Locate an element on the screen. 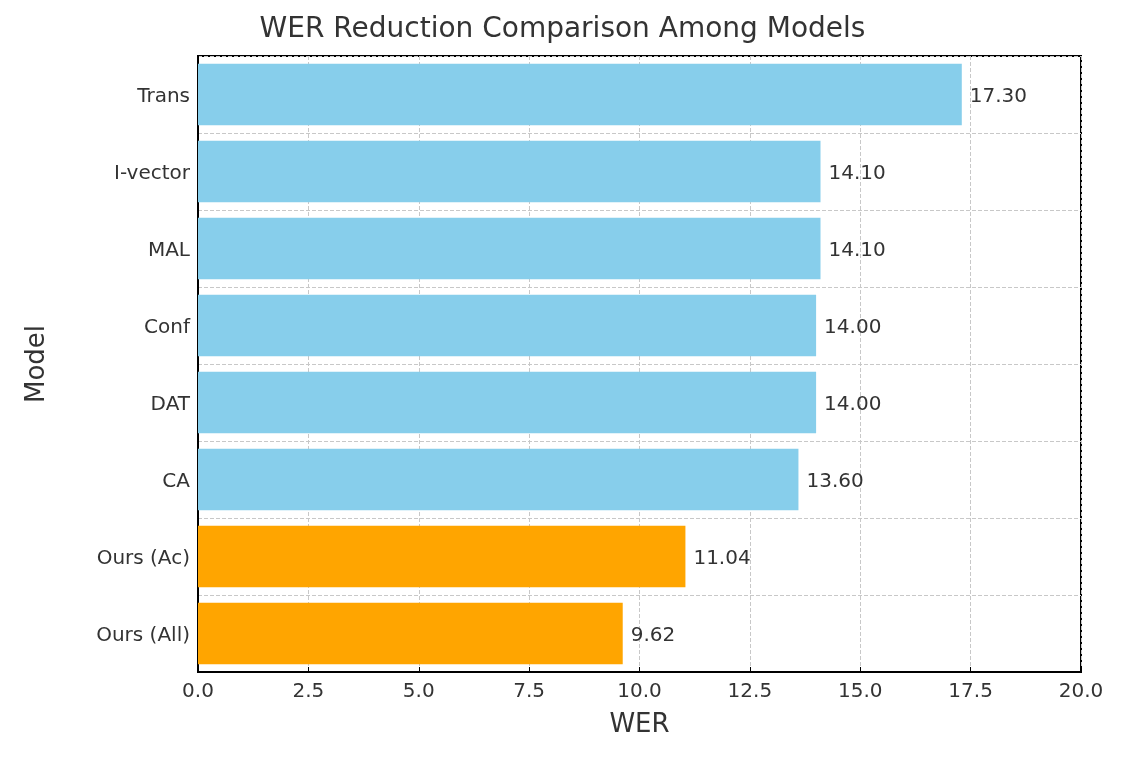 This screenshot has height=760, width=1125. y-tick-label: I-vector is located at coordinates (152, 171).